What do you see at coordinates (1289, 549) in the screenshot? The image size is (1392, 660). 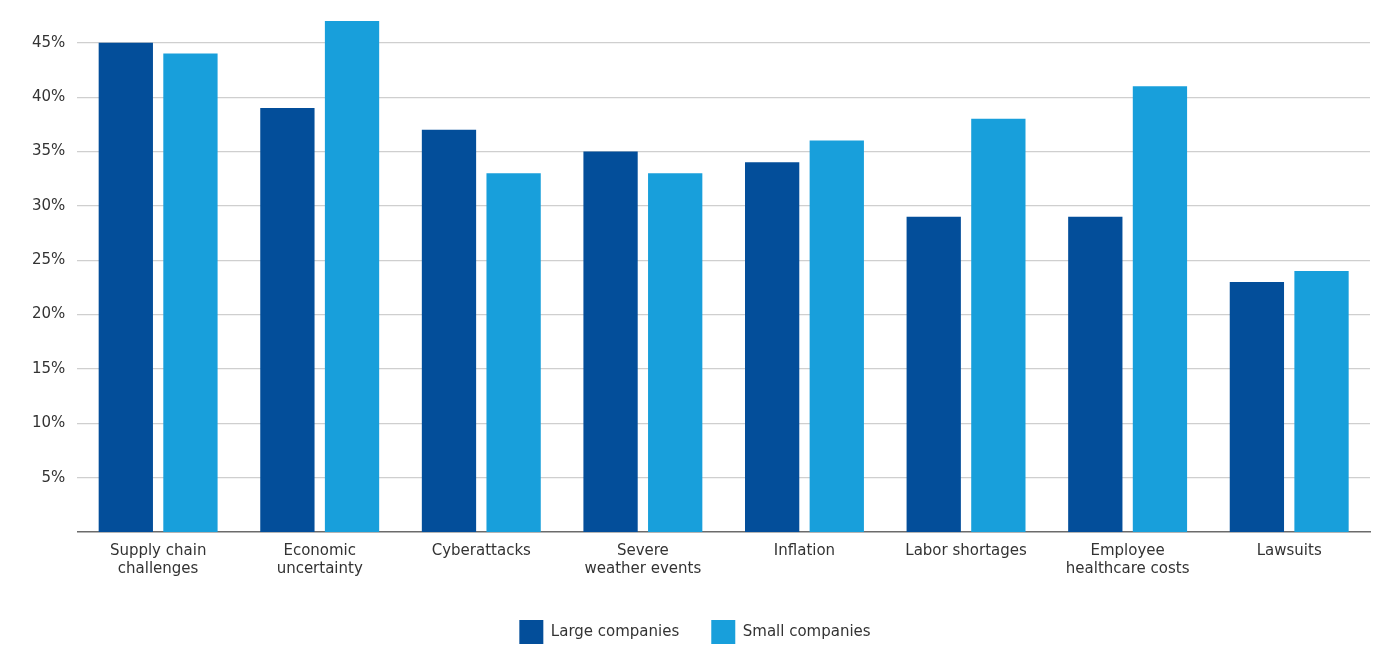 I see `x-tick-label: Lawsuits` at bounding box center [1289, 549].